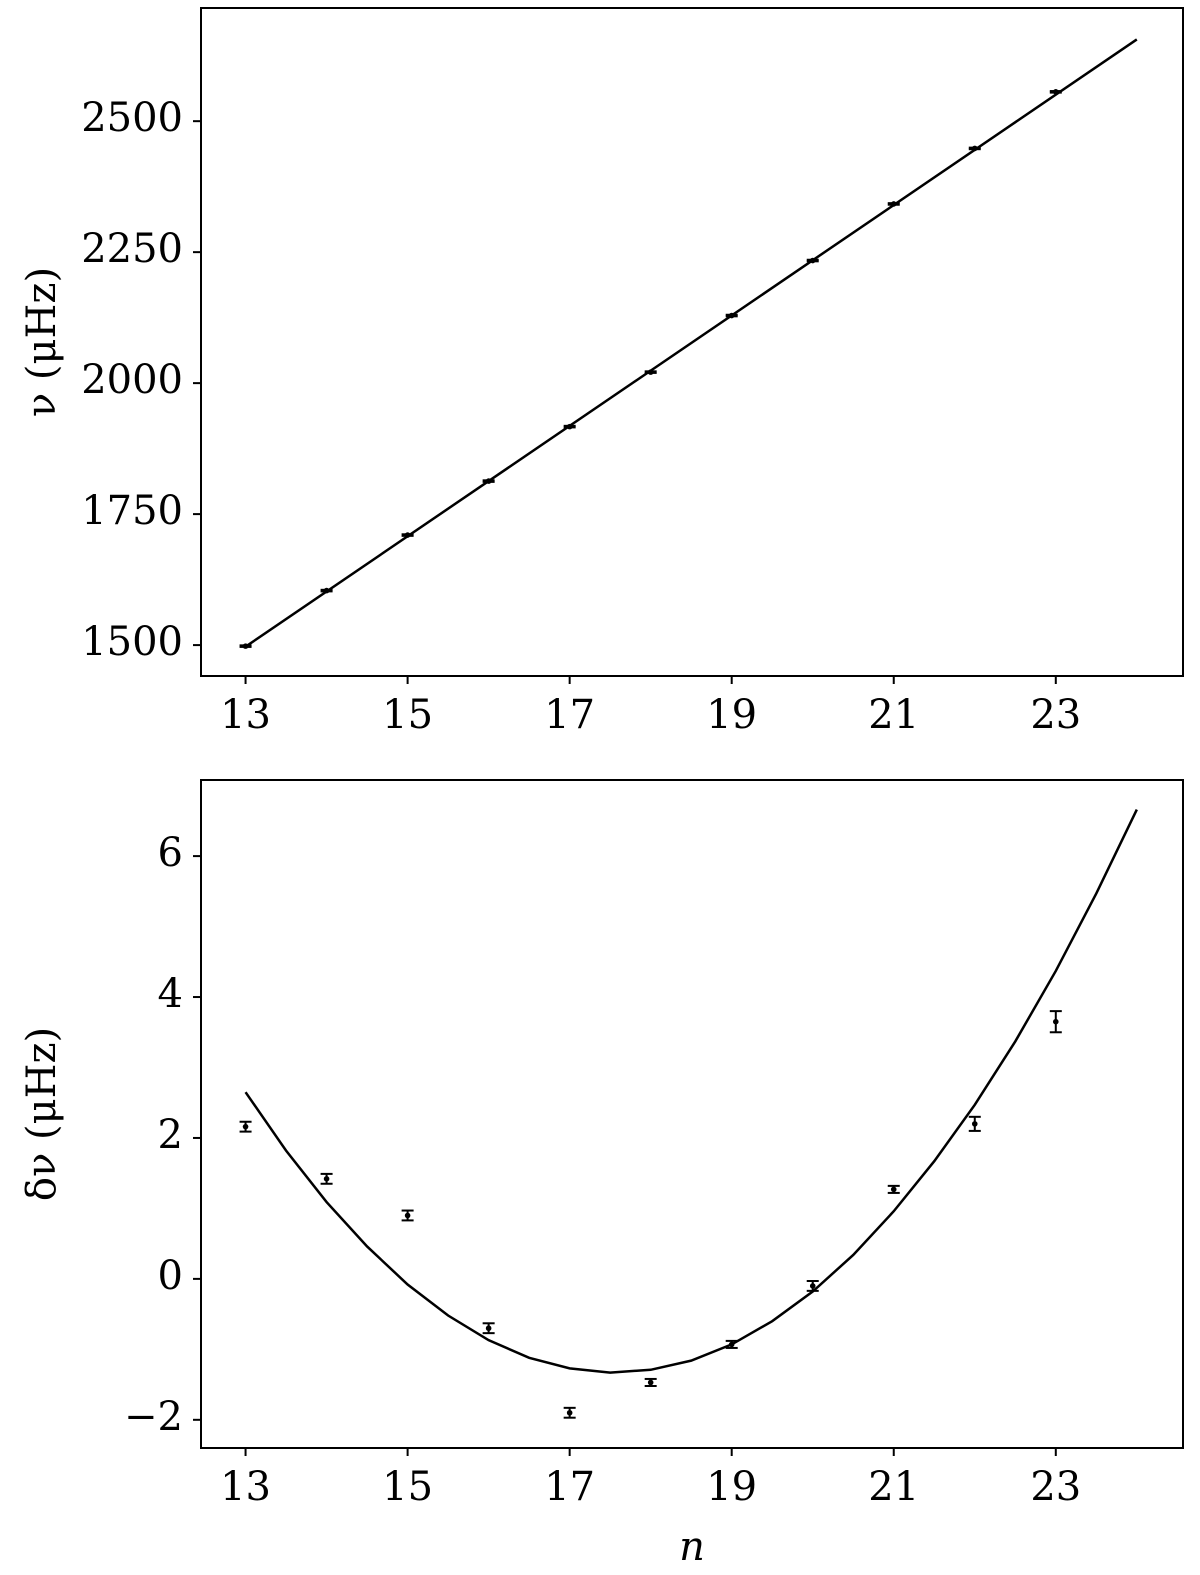 The width and height of the screenshot is (1200, 1575). I want to click on y-tick-label: 1750, so click(132, 511).